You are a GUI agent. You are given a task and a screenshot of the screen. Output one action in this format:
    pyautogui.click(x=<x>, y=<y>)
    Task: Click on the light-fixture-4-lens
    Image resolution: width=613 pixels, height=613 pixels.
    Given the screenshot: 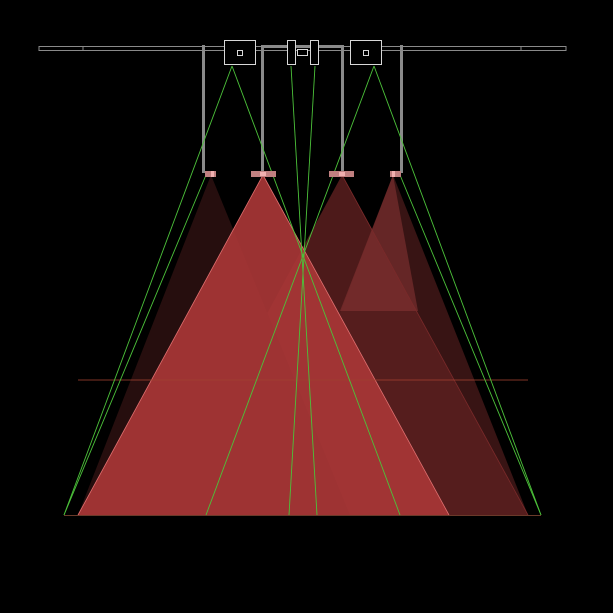 What is the action you would take?
    pyautogui.click(x=393, y=174)
    